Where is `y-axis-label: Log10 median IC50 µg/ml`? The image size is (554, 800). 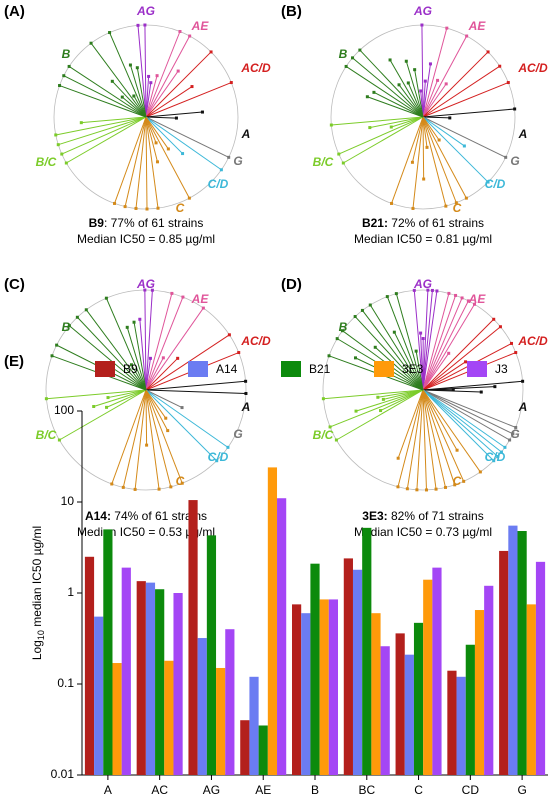 y-axis-label: Log10 median IC50 µg/ml is located at coordinates (38, 593).